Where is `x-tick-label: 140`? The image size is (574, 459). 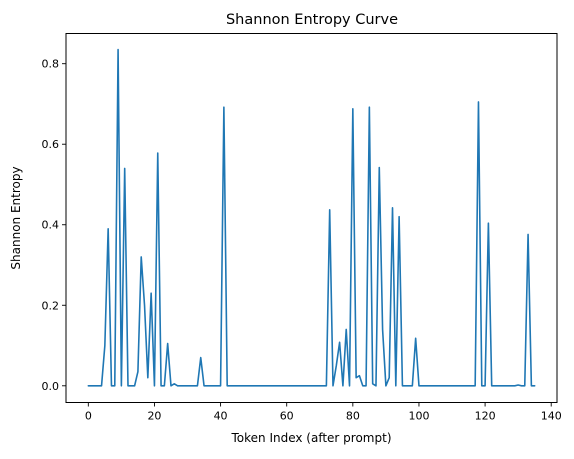
x-tick-label: 140 is located at coordinates (551, 416).